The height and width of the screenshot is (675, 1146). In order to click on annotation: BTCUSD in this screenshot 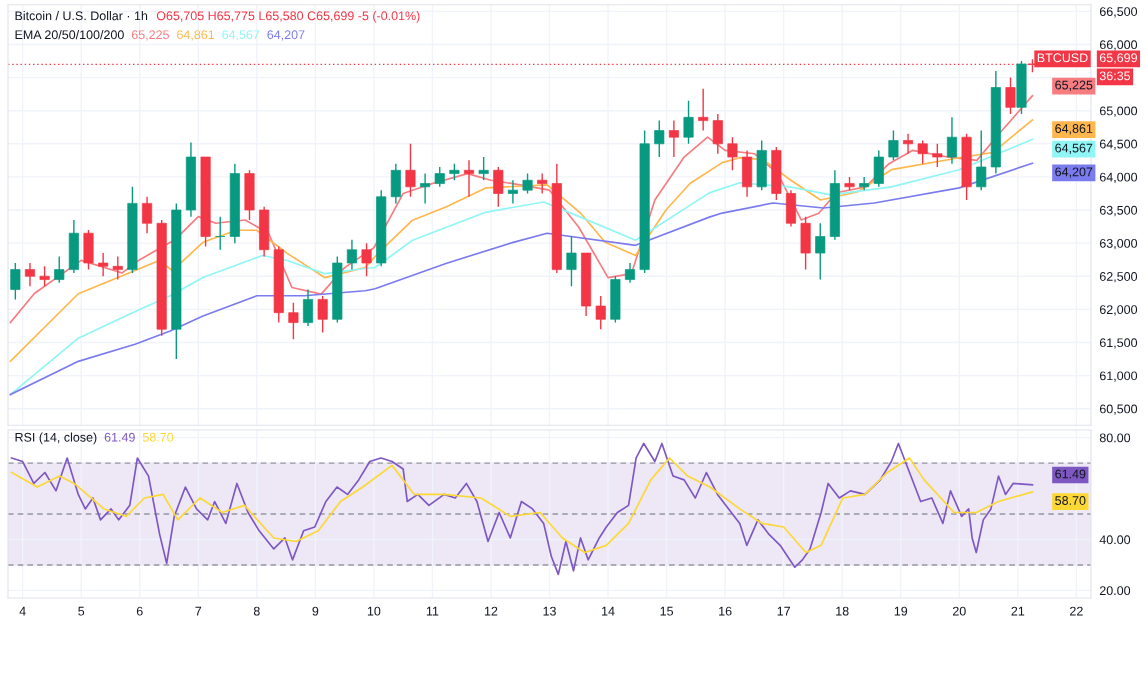, I will do `click(1062, 58)`.